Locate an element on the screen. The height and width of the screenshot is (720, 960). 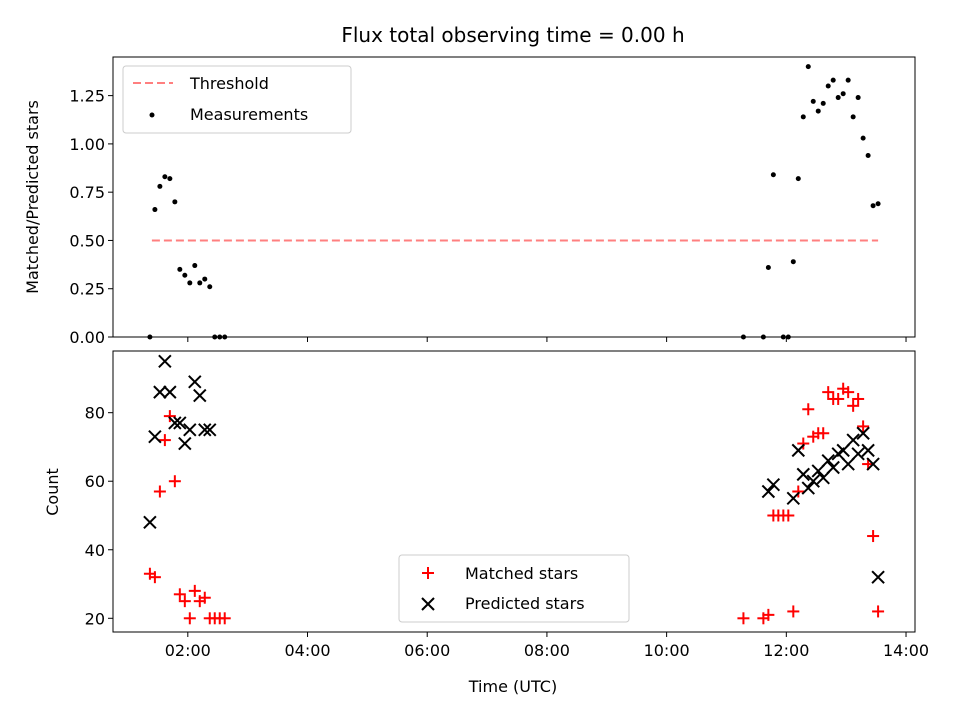
legend-predicted-swatch is located at coordinates (428, 604).